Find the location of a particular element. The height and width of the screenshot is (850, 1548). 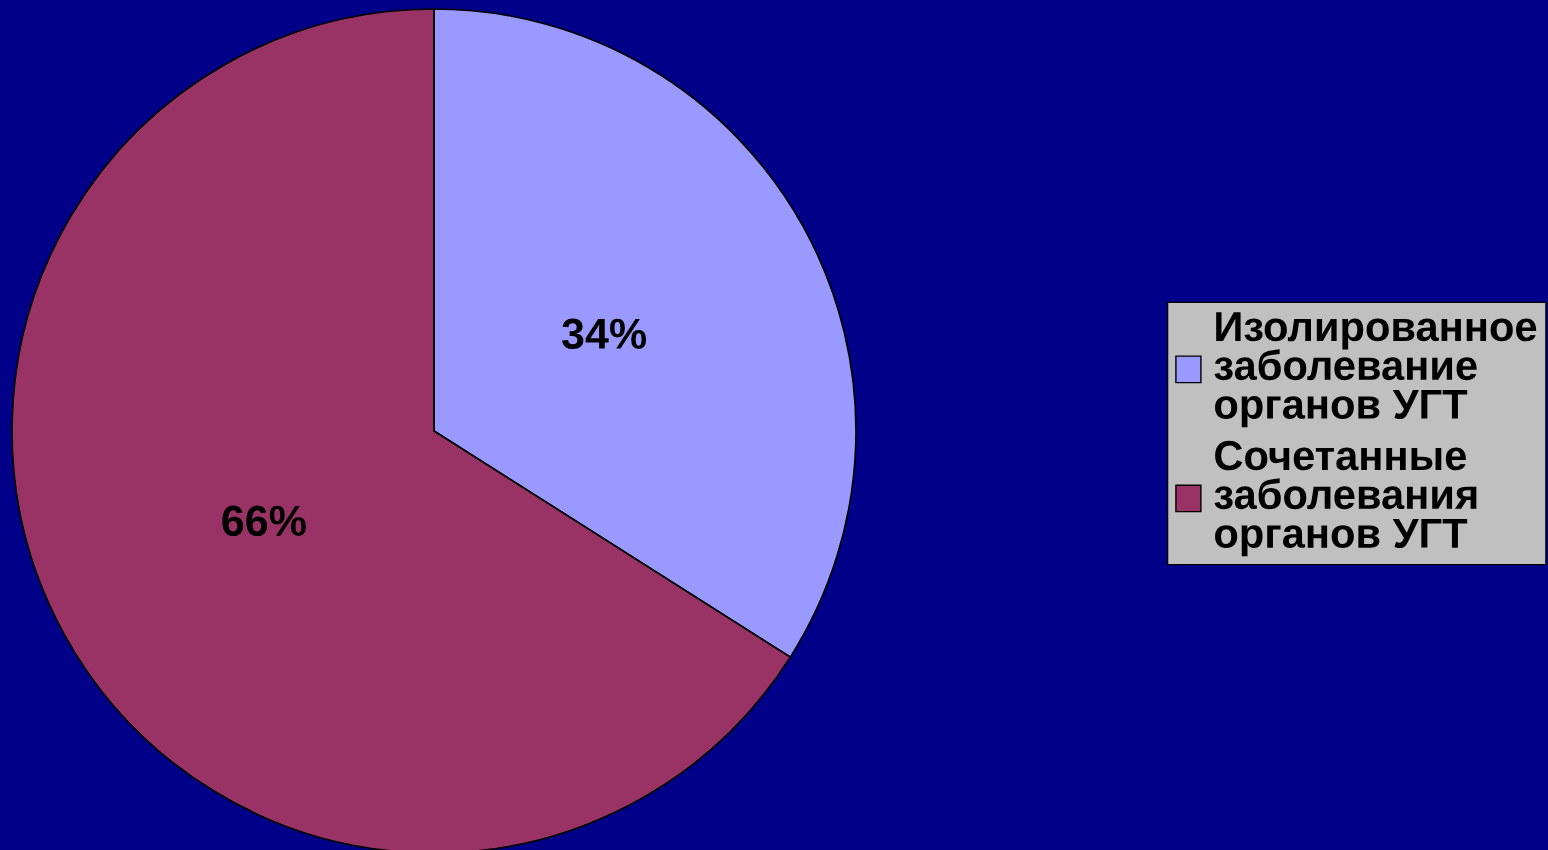

legend-label: Сочетанные заболевания органов УГТ is located at coordinates (1345, 498).